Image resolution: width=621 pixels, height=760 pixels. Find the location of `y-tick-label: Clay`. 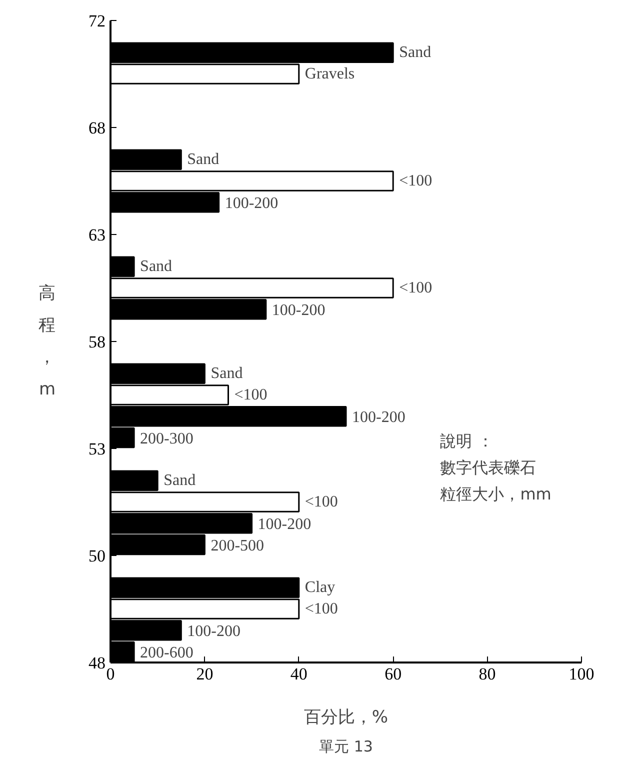

y-tick-label: Clay is located at coordinates (320, 587).